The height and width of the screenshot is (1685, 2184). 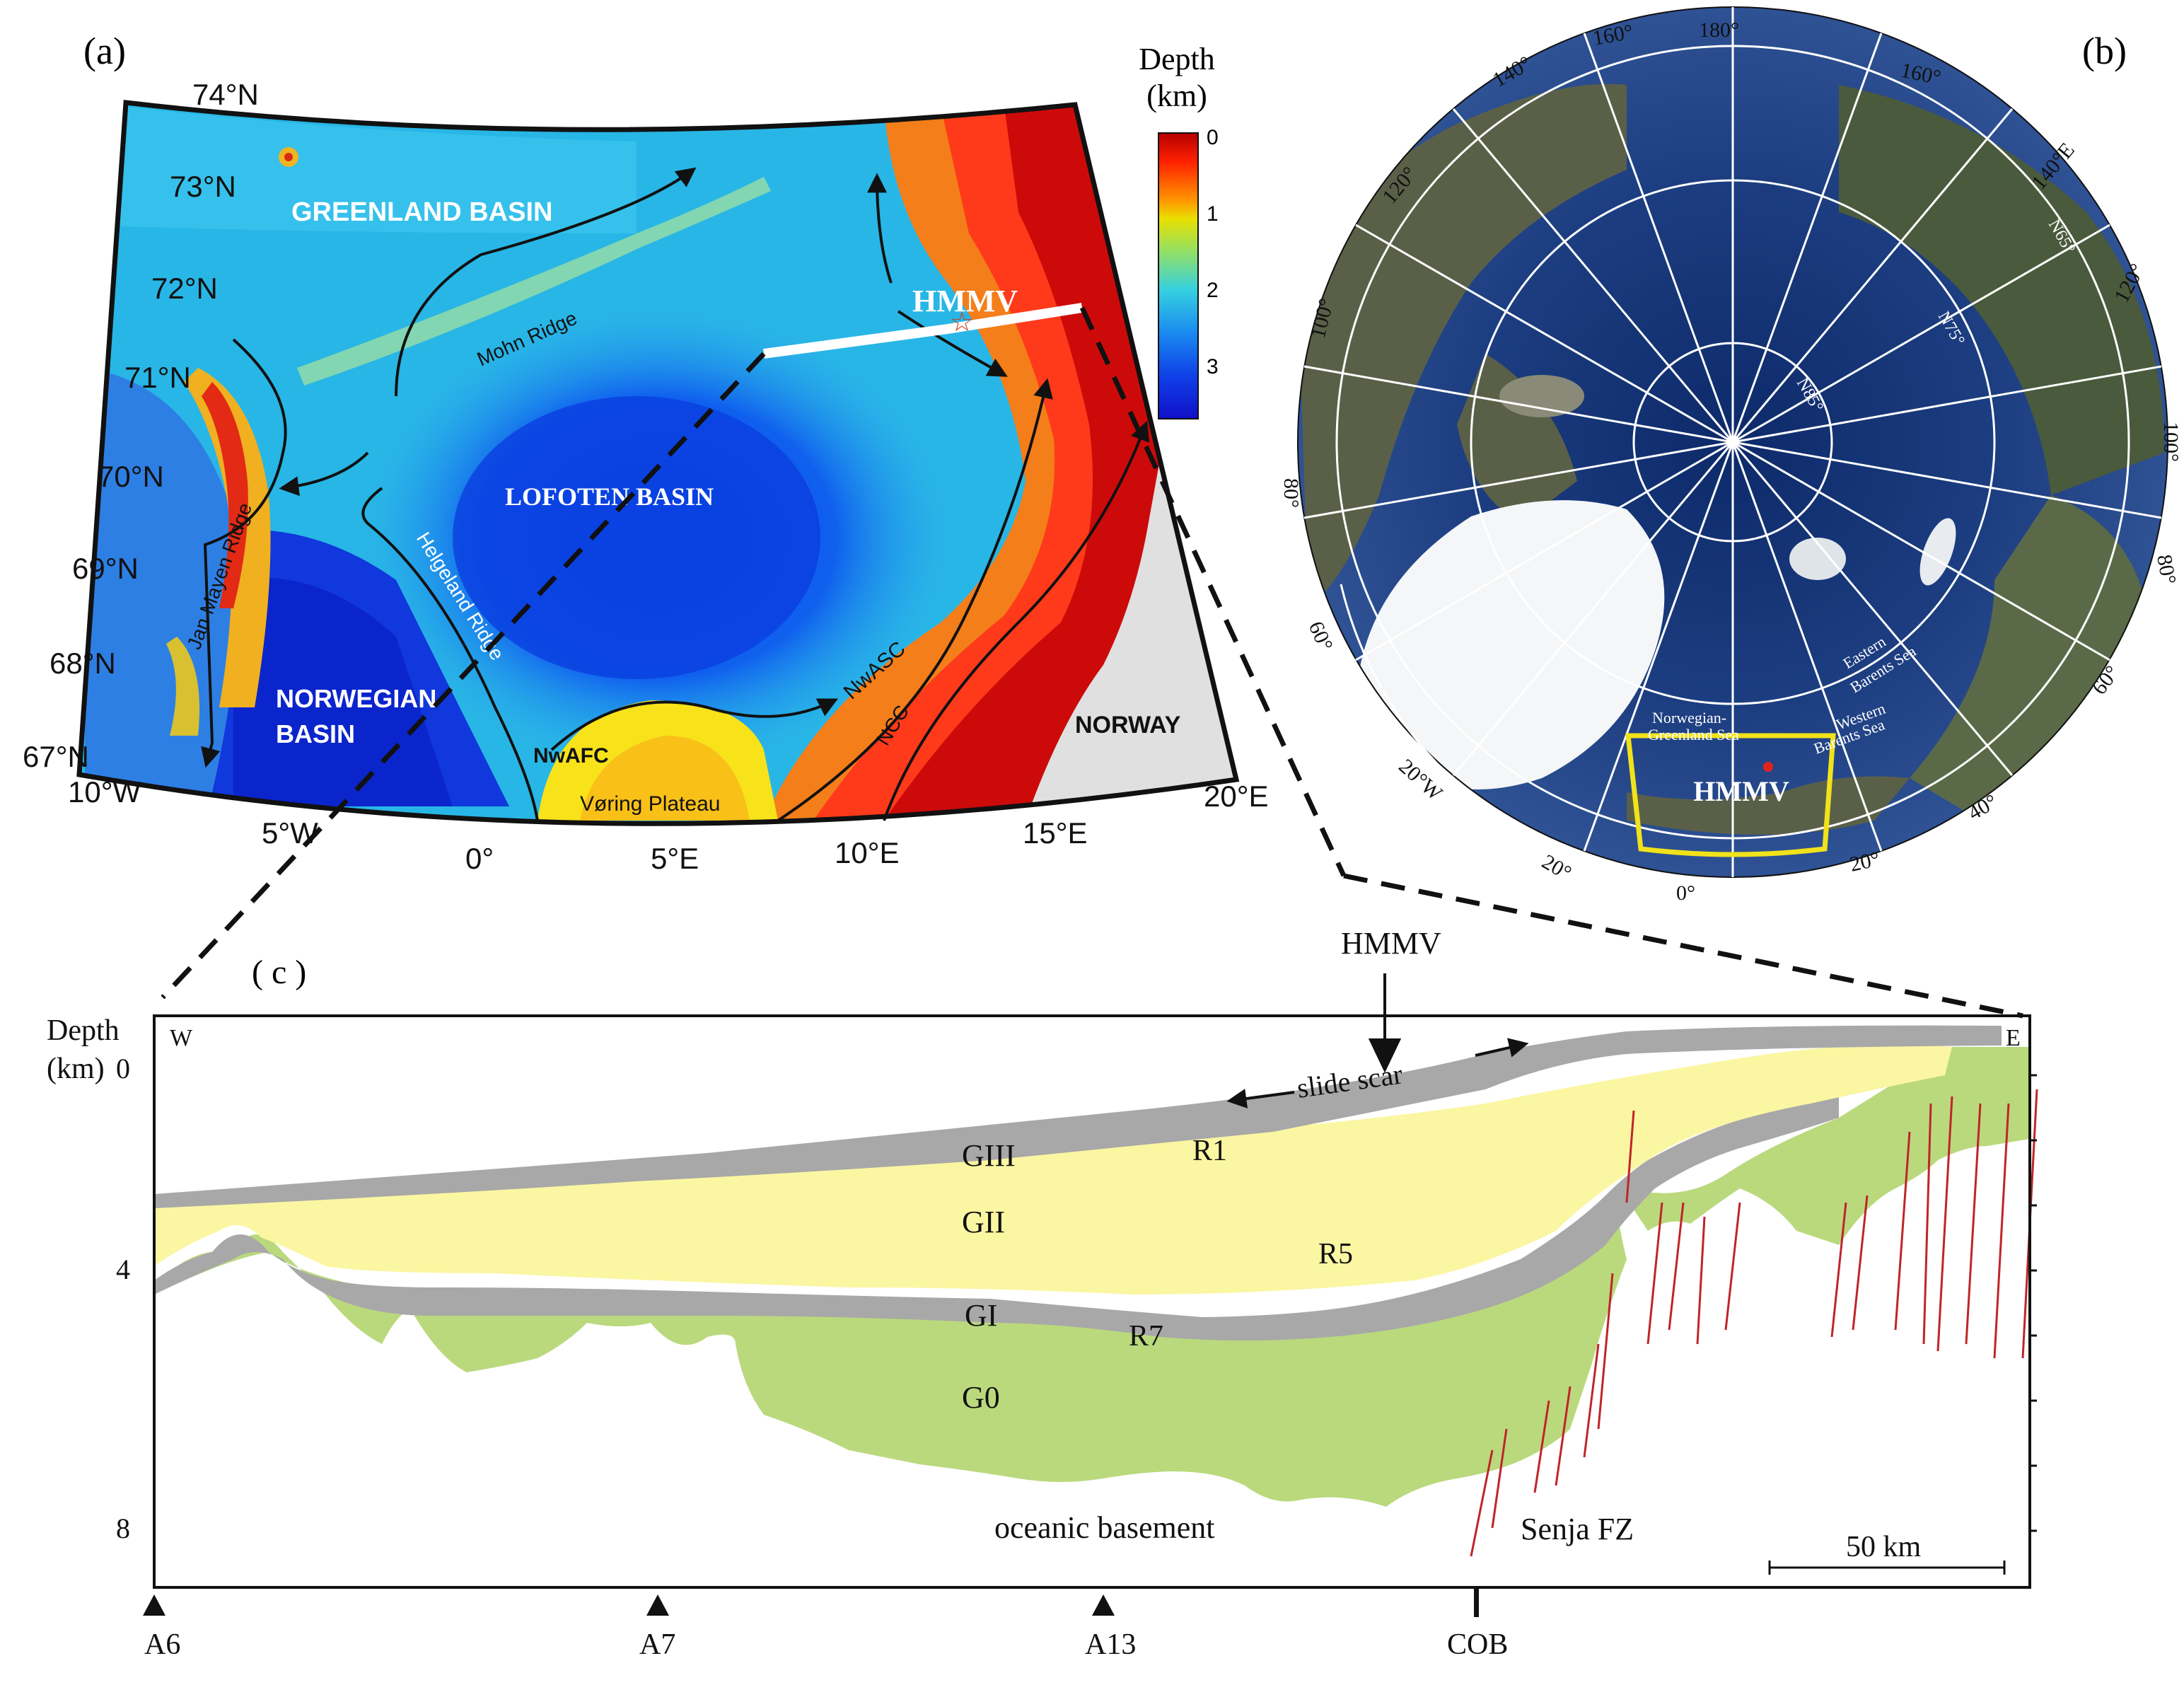 What do you see at coordinates (1887, 1567) in the screenshot?
I see `scale-bar` at bounding box center [1887, 1567].